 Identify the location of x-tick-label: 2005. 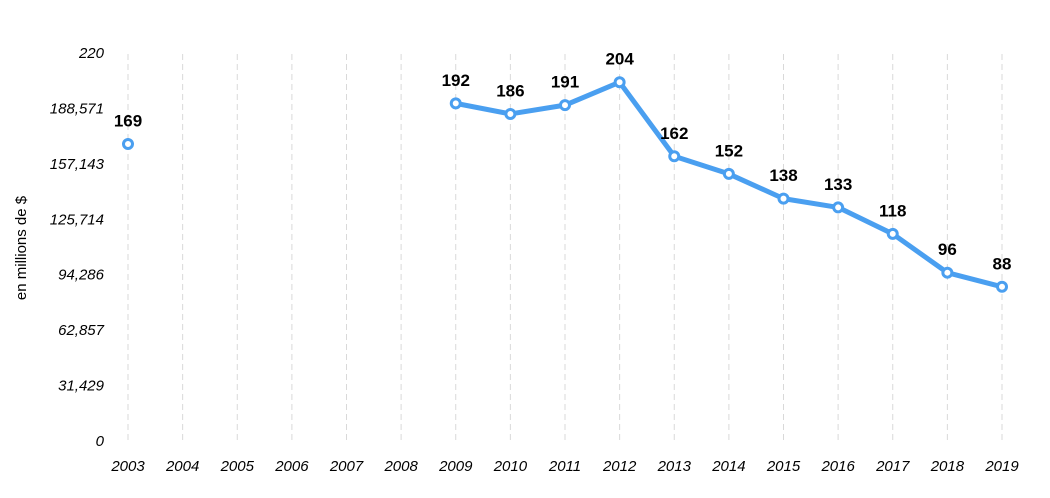
(237, 466).